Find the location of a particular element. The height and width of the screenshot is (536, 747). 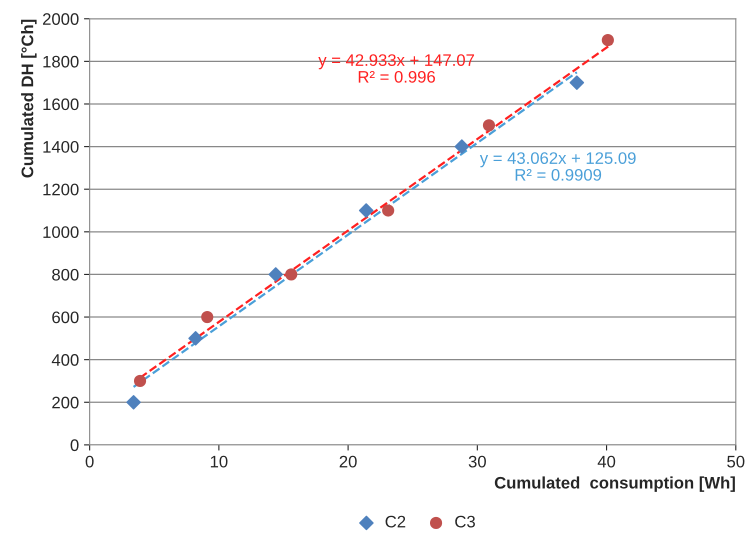

y-tick-label: 600 is located at coordinates (65, 317).